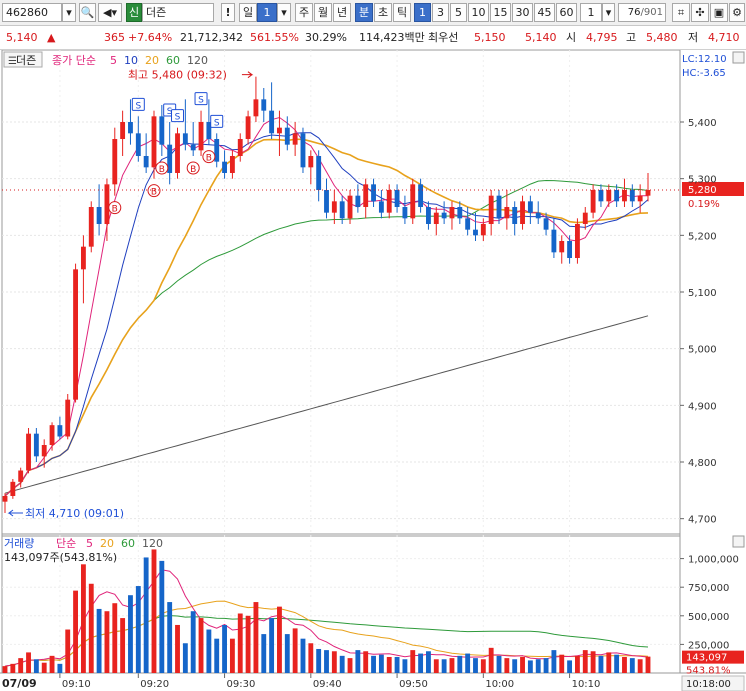 The width and height of the screenshot is (746, 691). What do you see at coordinates (128, 543) in the screenshot?
I see `volume-legend-period: 60` at bounding box center [128, 543].